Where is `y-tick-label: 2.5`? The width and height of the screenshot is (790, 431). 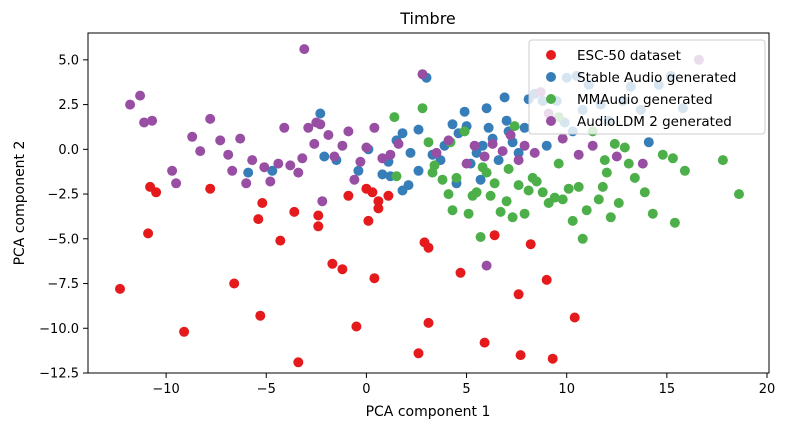
y-tick-label: 2.5 is located at coordinates (68, 105).